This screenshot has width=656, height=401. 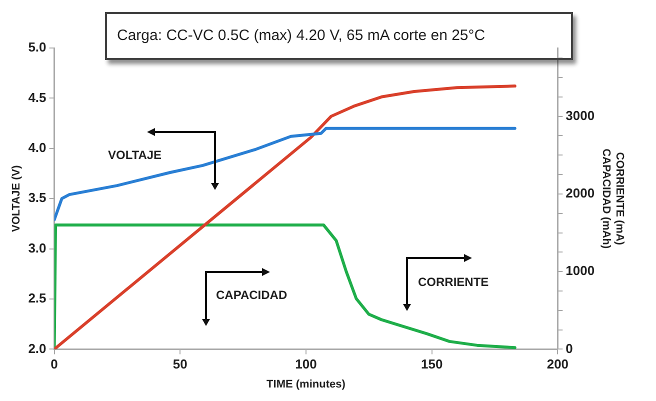 I want to click on y-tick-label: 2.0, so click(x=37, y=348).